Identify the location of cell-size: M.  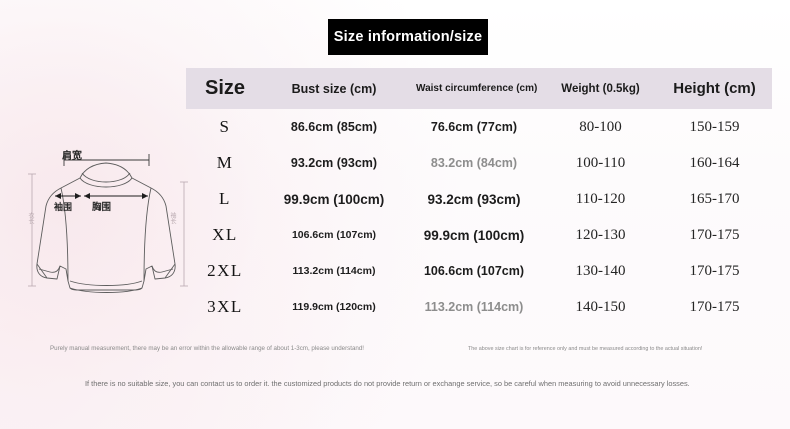
(225, 162).